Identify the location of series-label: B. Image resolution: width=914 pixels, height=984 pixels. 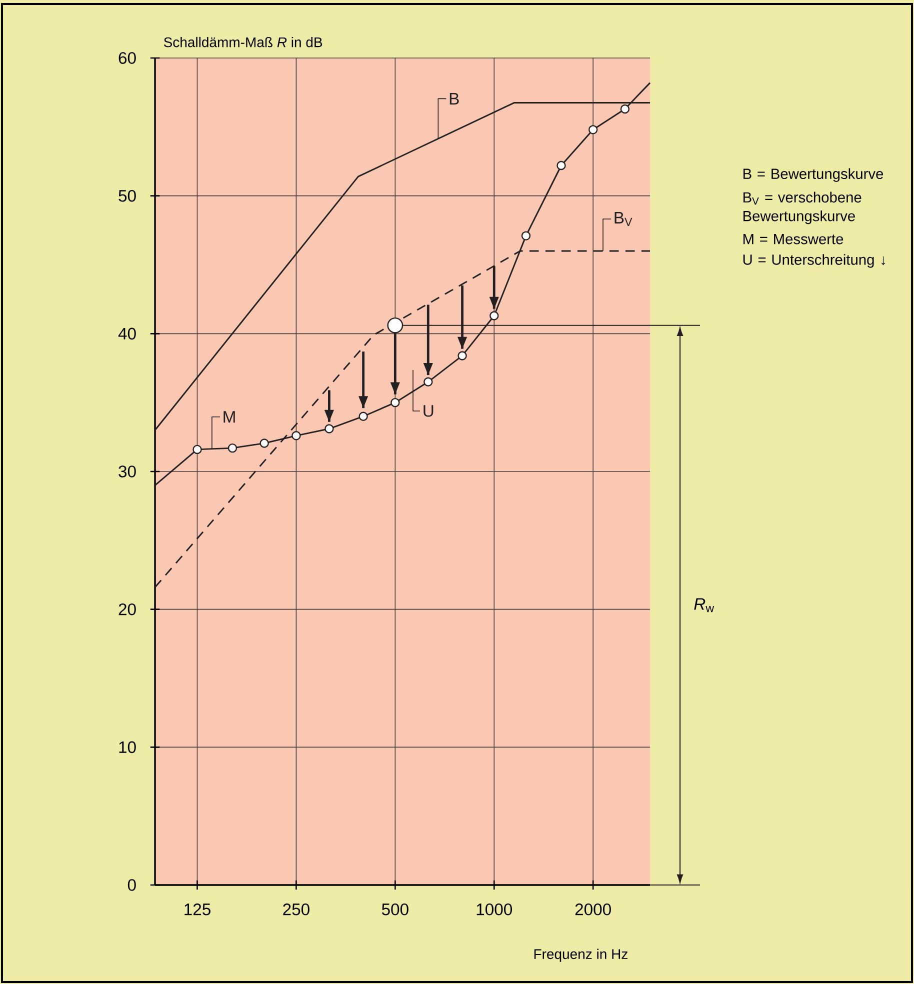
(454, 98).